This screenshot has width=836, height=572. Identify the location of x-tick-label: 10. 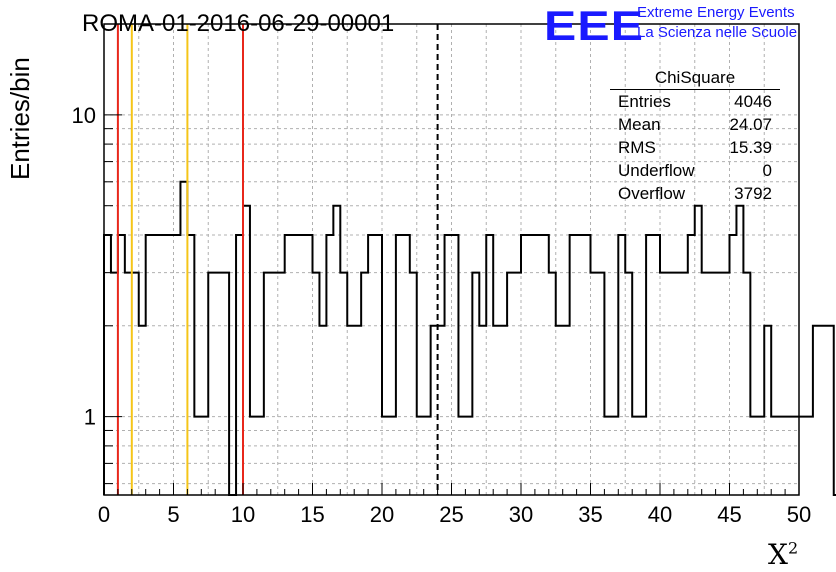
(243, 514).